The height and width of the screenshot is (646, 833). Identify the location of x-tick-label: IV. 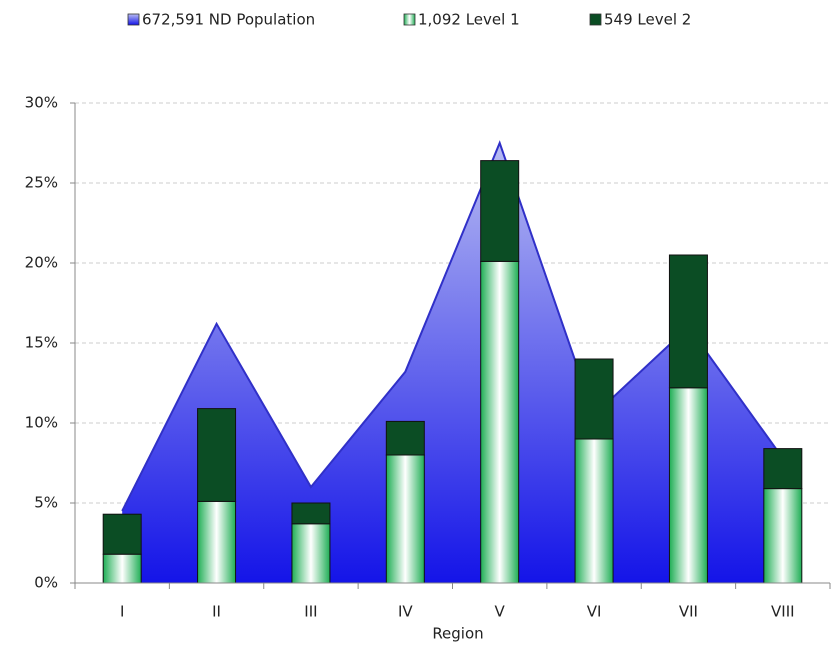
(405, 612).